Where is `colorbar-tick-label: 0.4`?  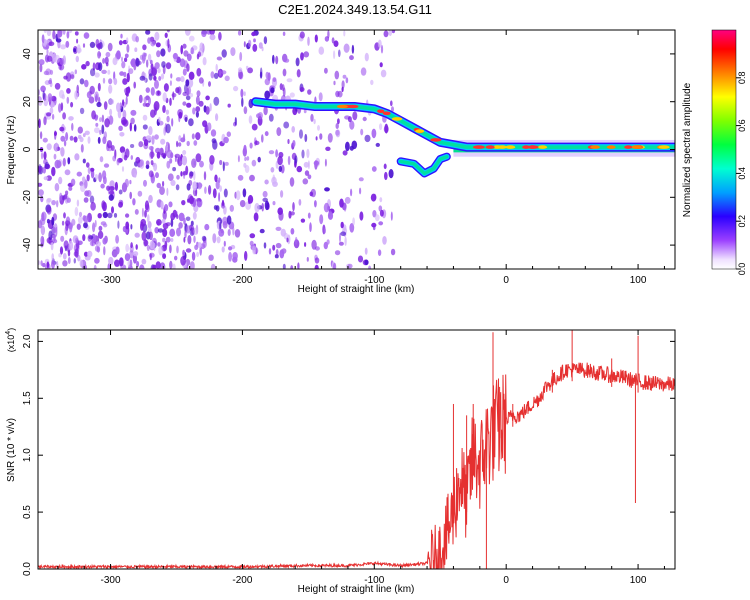 colorbar-tick-label: 0.4 is located at coordinates (742, 173).